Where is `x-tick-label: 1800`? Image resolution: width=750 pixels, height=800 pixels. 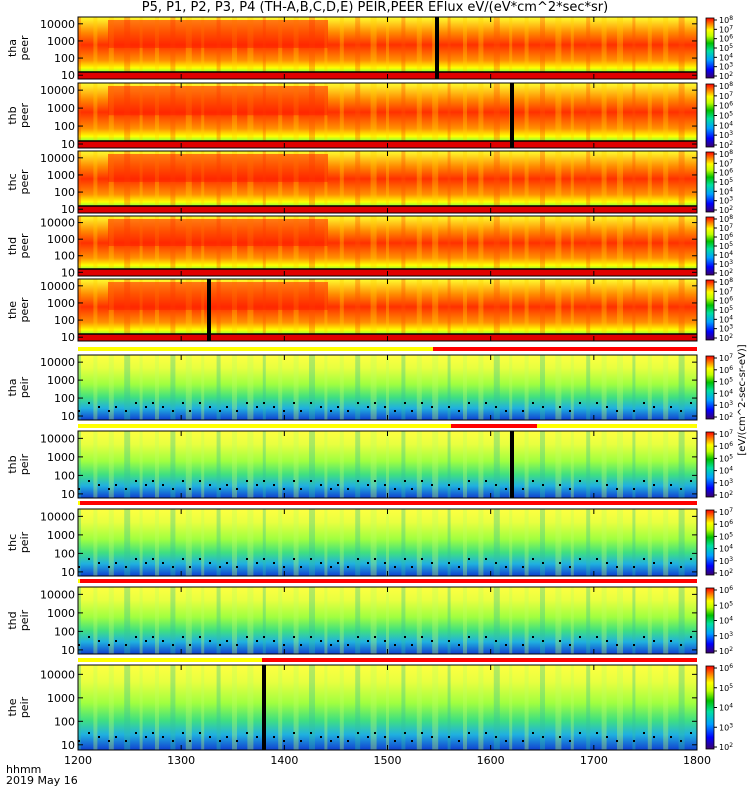
x-tick-label: 1800 is located at coordinates (697, 760).